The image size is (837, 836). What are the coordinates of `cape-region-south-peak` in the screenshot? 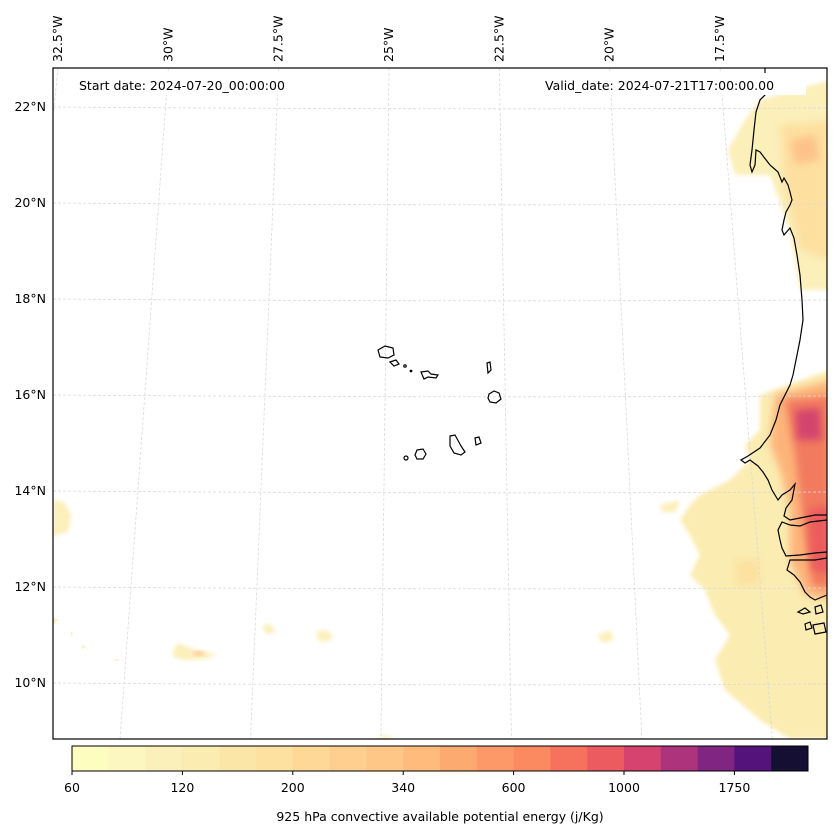 It's located at (808, 424).